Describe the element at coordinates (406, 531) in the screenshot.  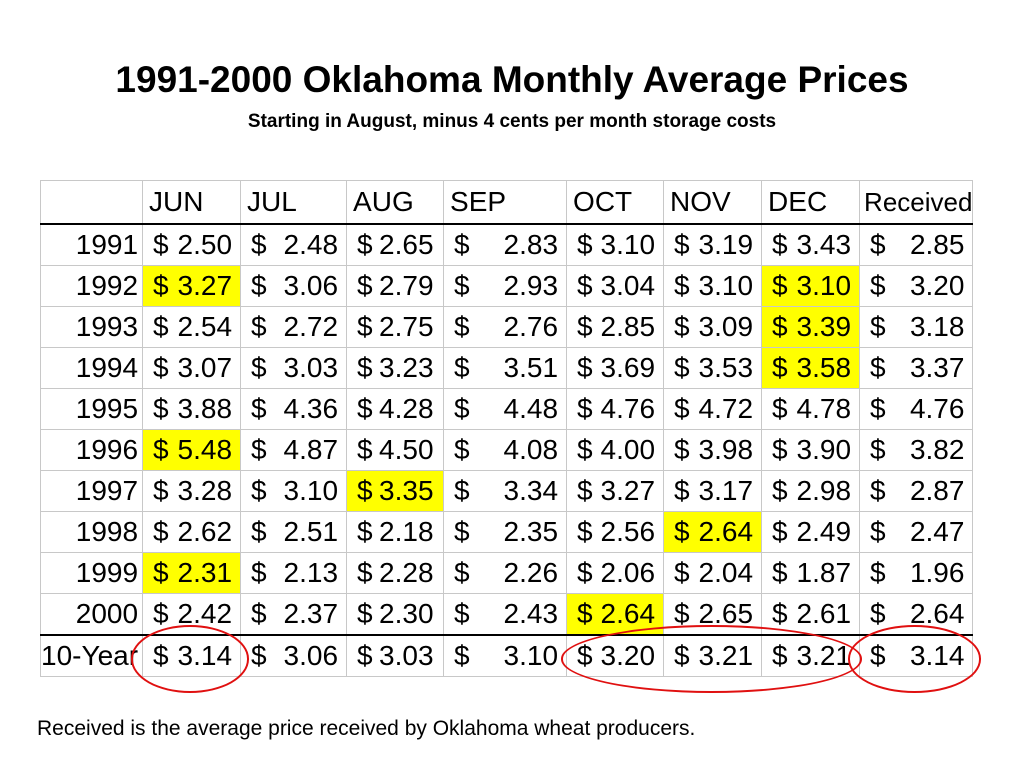
I see `price-value: 2.18` at that location.